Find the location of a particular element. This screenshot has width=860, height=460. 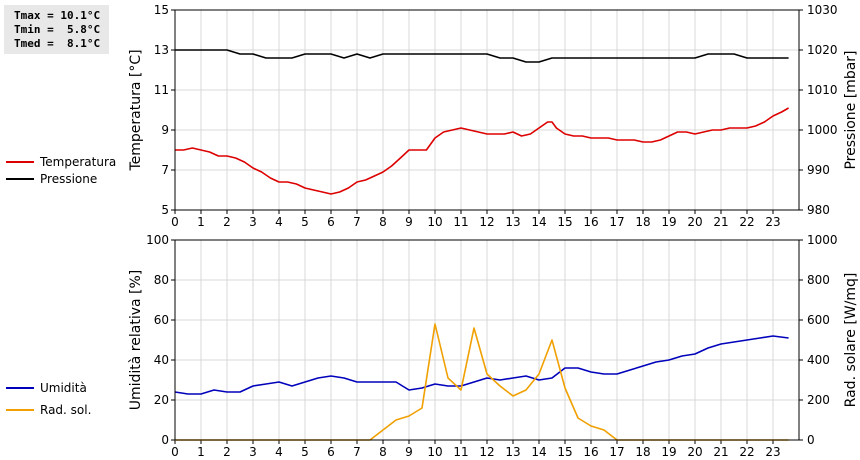

chart1-y-tick-label: 11 is located at coordinates (161, 90).